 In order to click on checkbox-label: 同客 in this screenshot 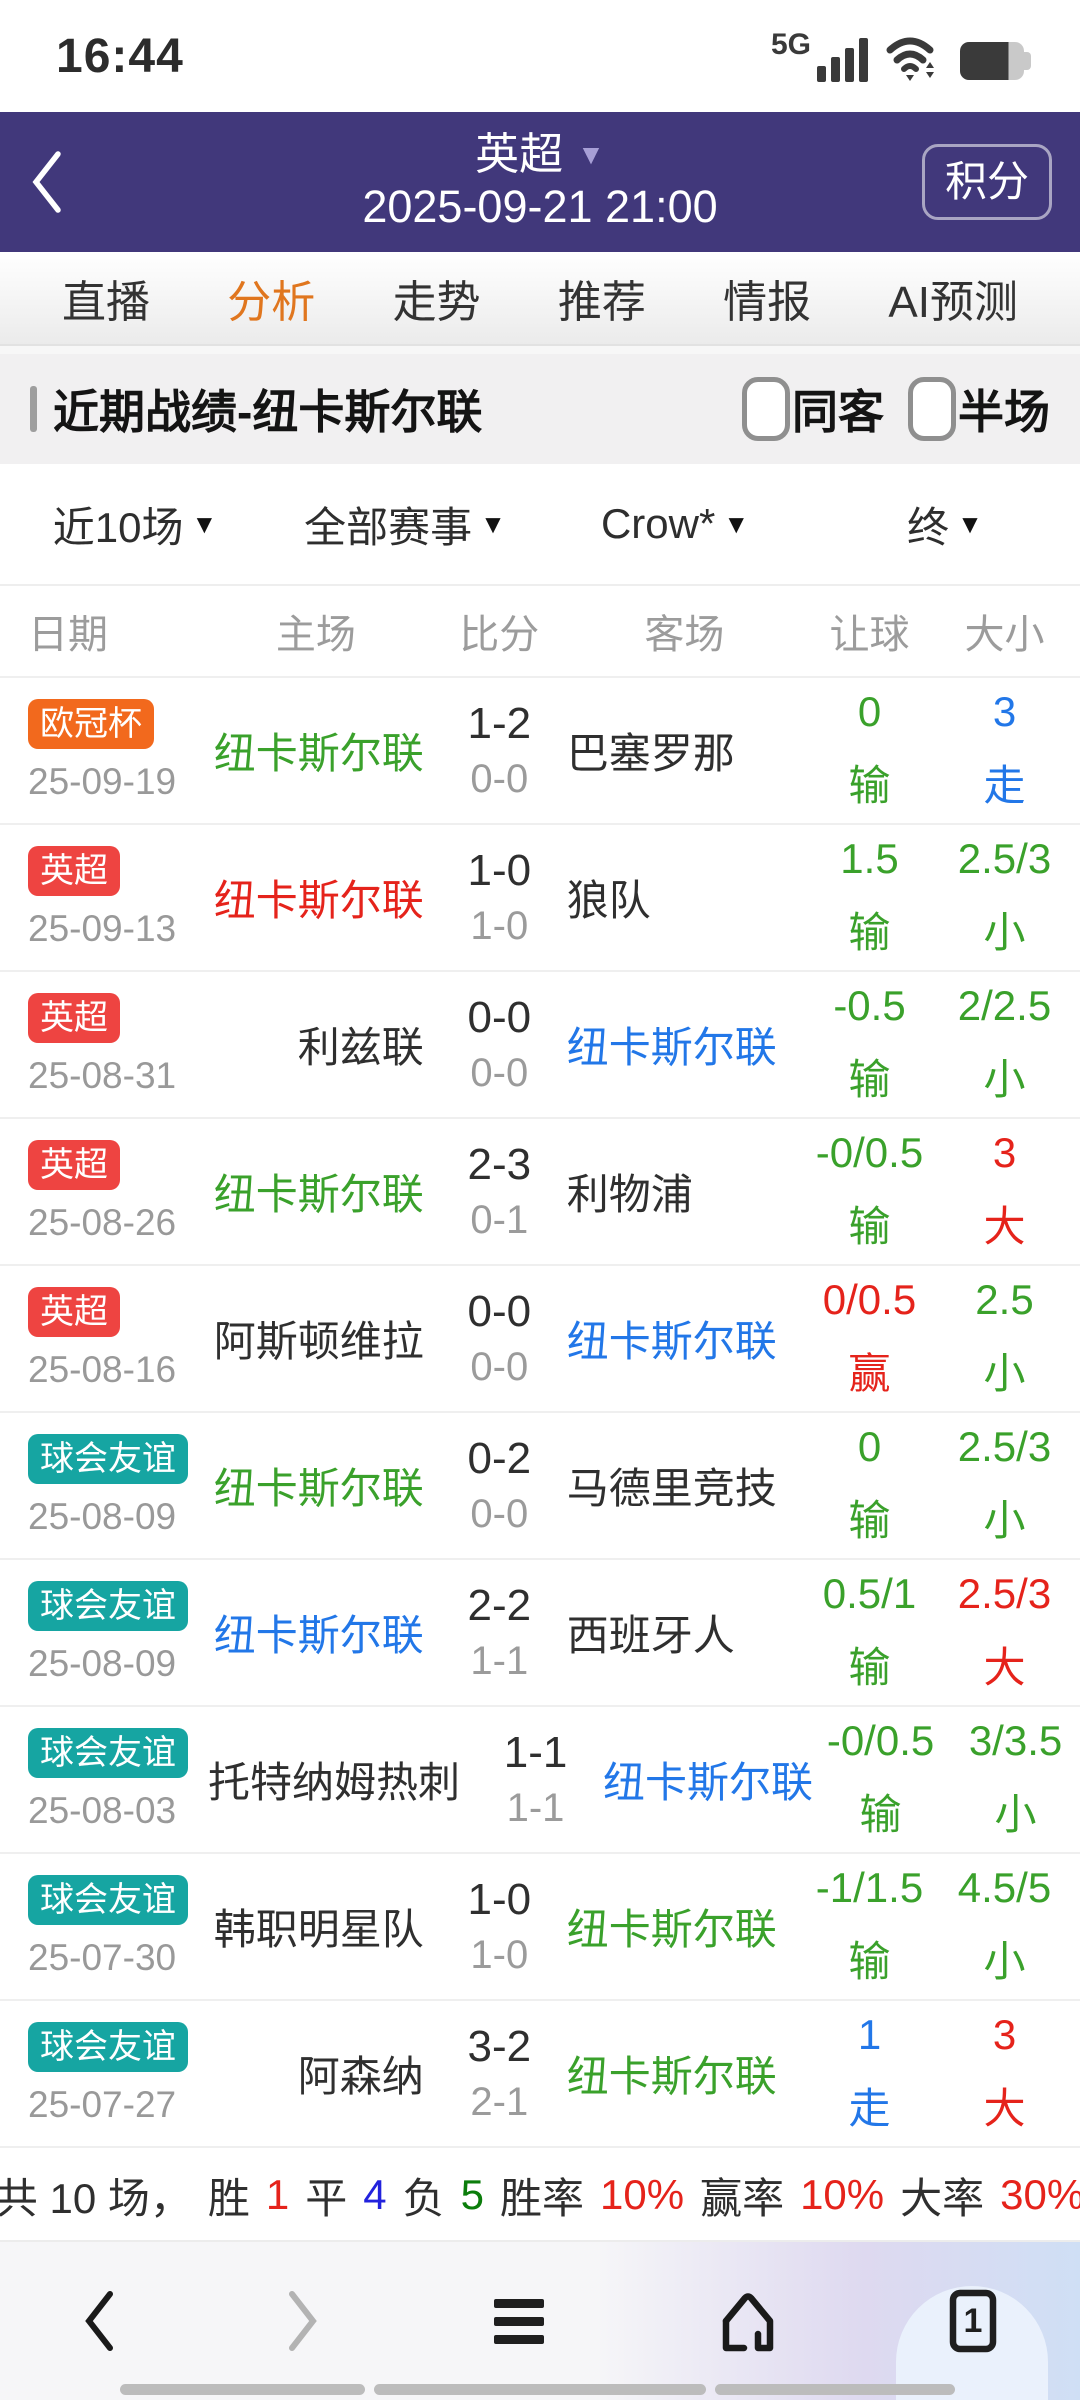, I will do `click(838, 412)`.